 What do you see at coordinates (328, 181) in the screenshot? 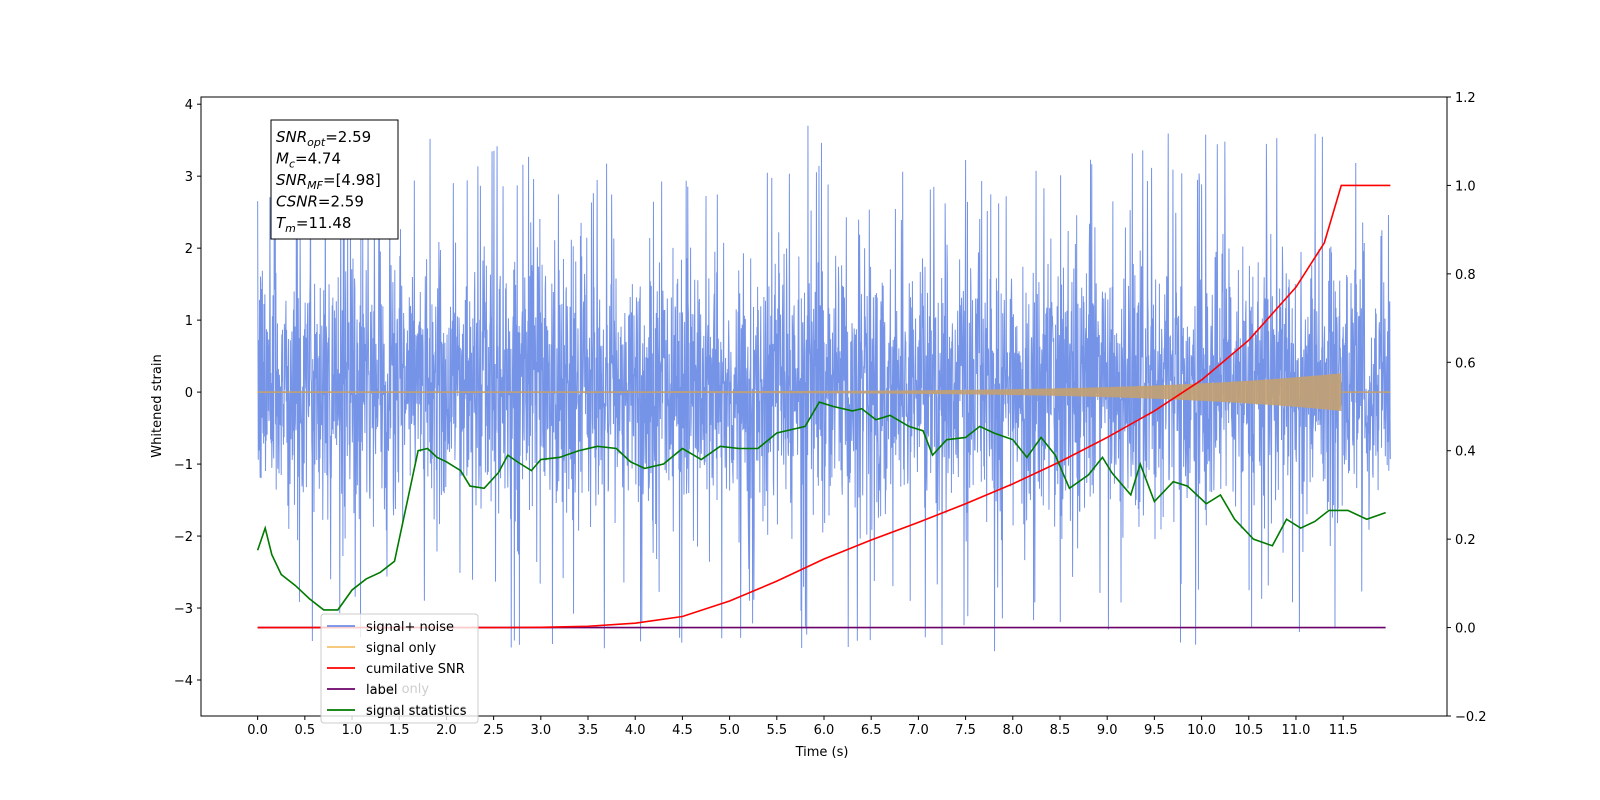
I see `info-row-2: SNRMF=[4.98]` at bounding box center [328, 181].